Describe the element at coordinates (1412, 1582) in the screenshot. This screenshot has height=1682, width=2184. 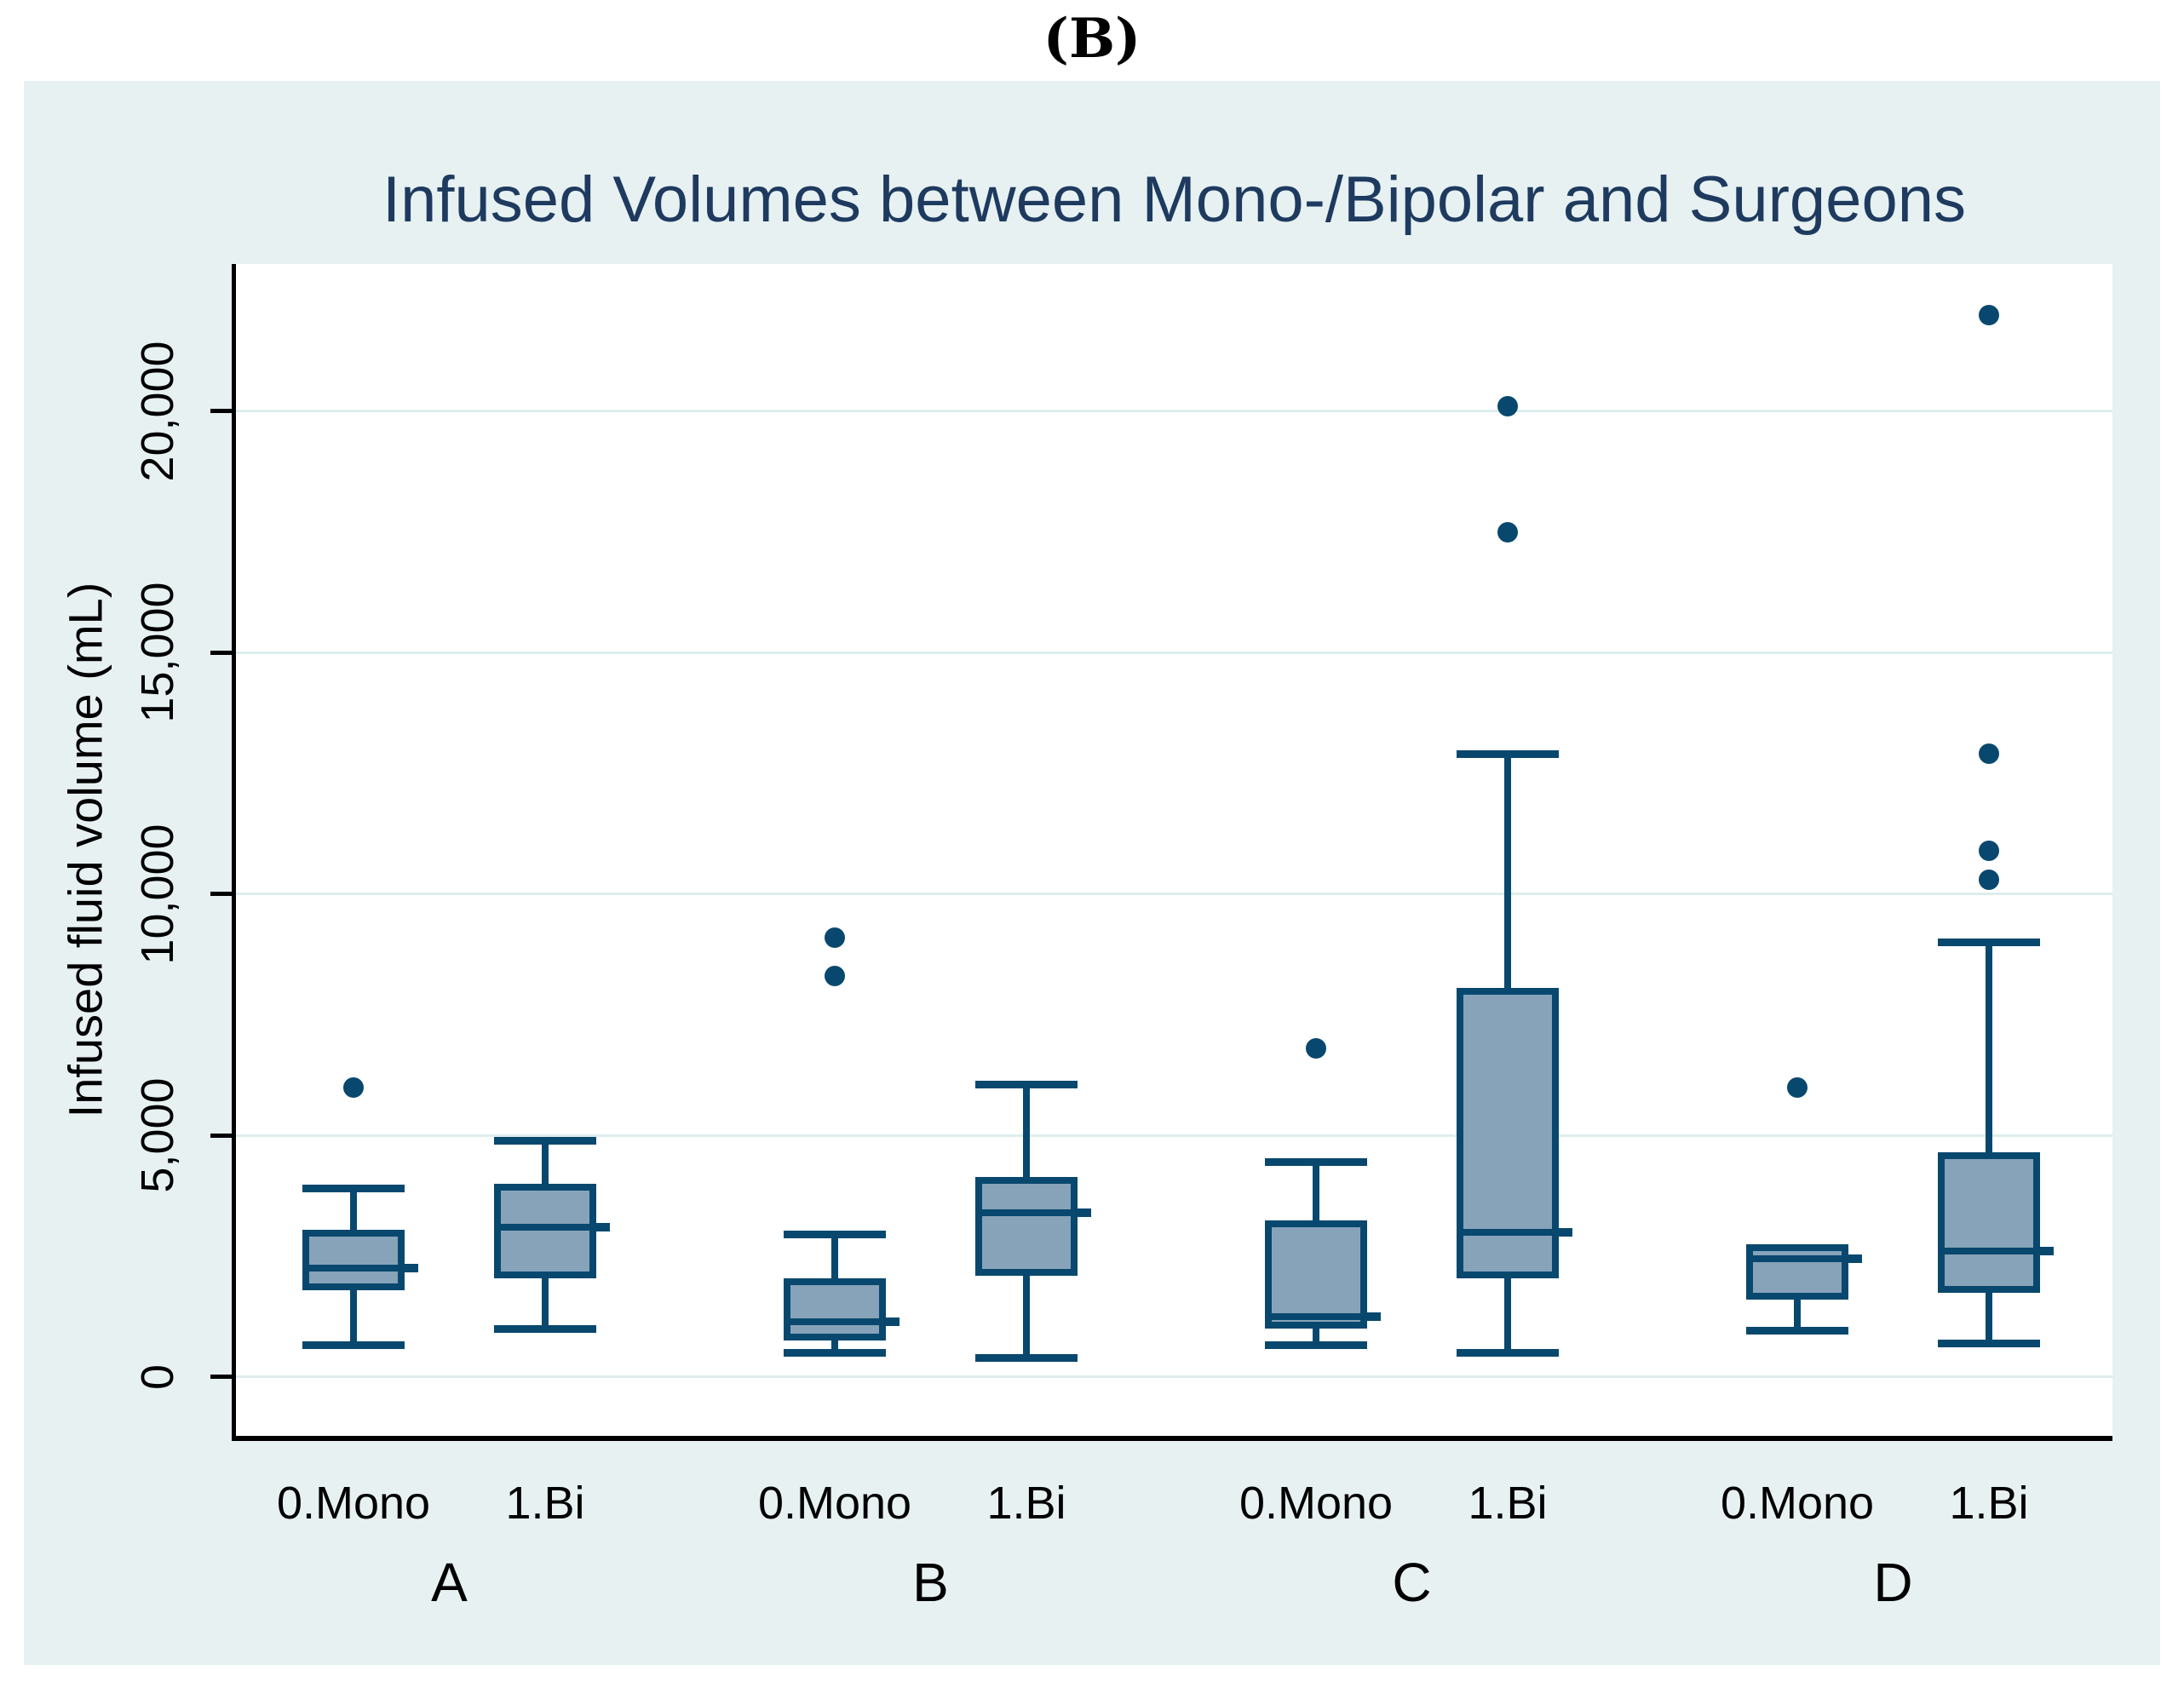
I see `group-label: C` at that location.